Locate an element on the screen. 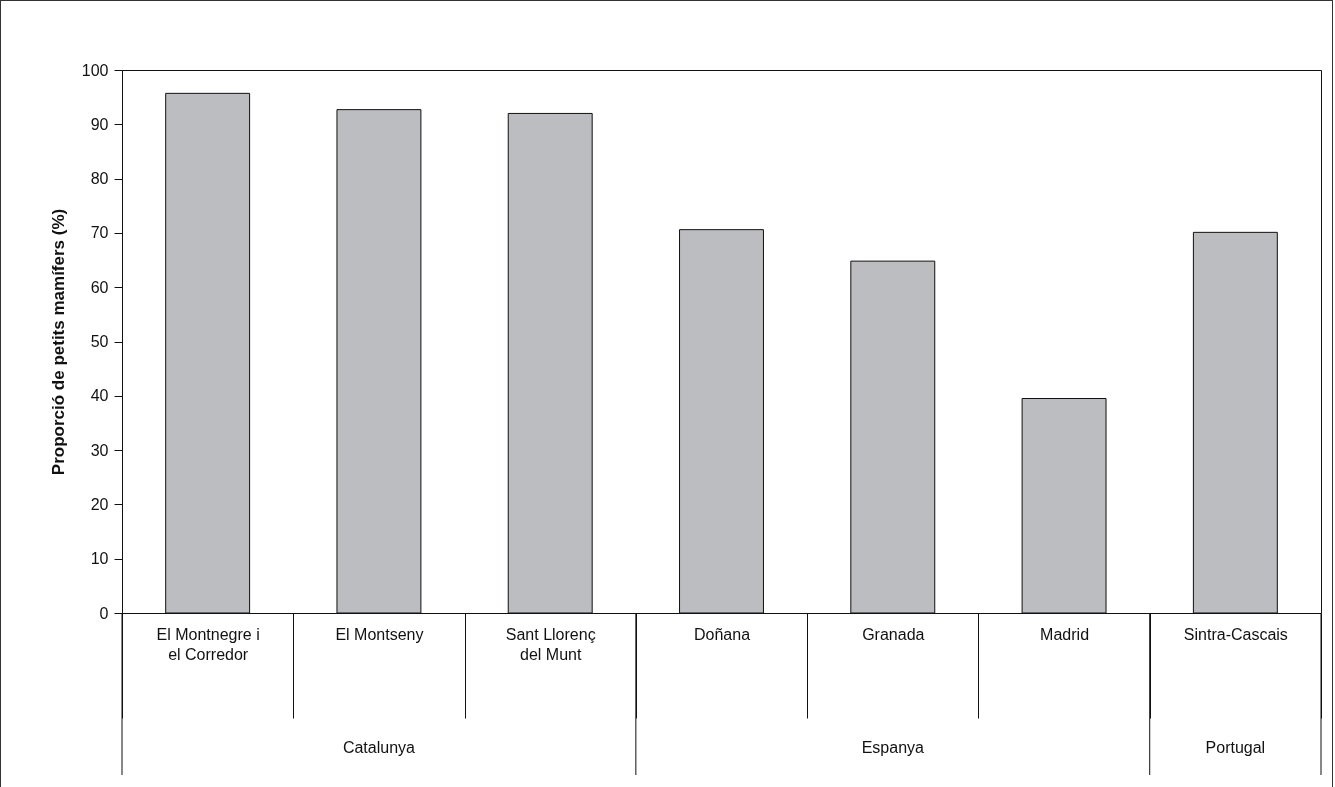 Image resolution: width=1335 pixels, height=787 pixels. x-tick-label: Sintra-Cascais is located at coordinates (1235, 634).